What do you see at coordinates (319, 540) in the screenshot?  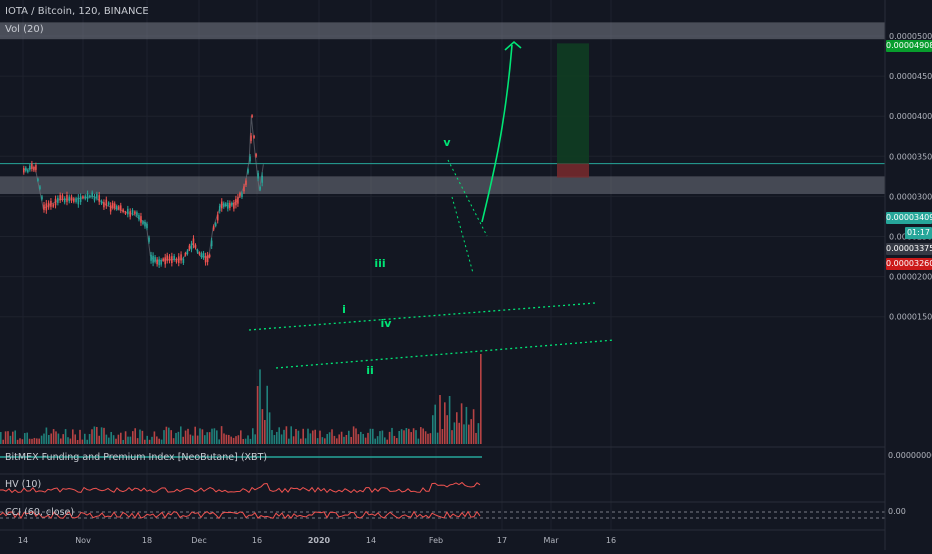 I see `time-tick: 2020` at bounding box center [319, 540].